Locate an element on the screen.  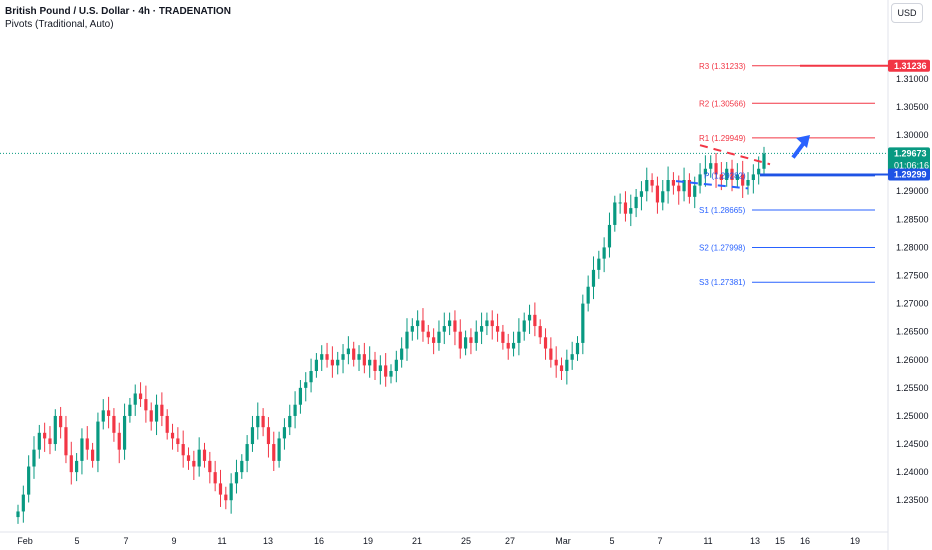
y-tick-label: 1.25500 is located at coordinates (912, 388).